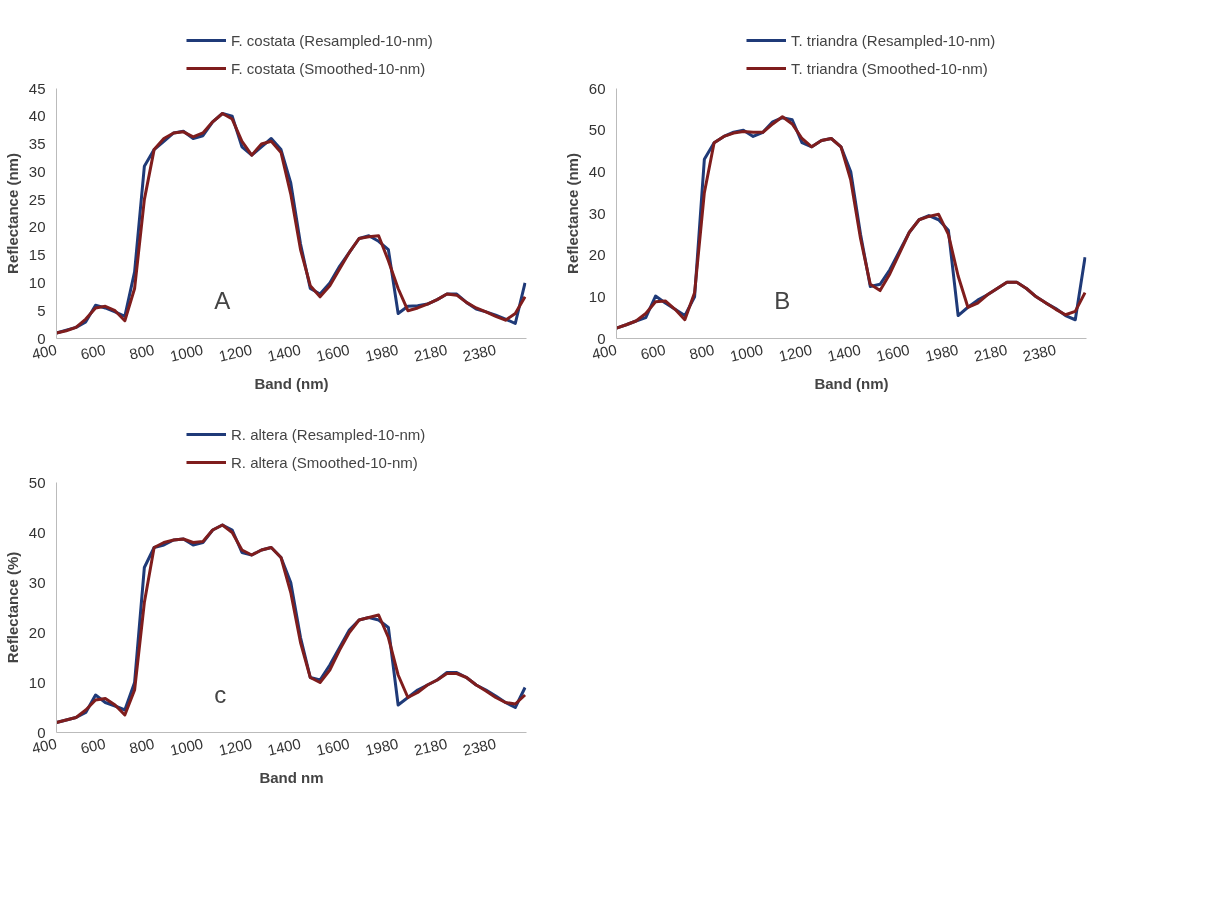 The width and height of the screenshot is (1218, 918). Describe the element at coordinates (41, 310) in the screenshot. I see `y-tick-label: 5` at that location.